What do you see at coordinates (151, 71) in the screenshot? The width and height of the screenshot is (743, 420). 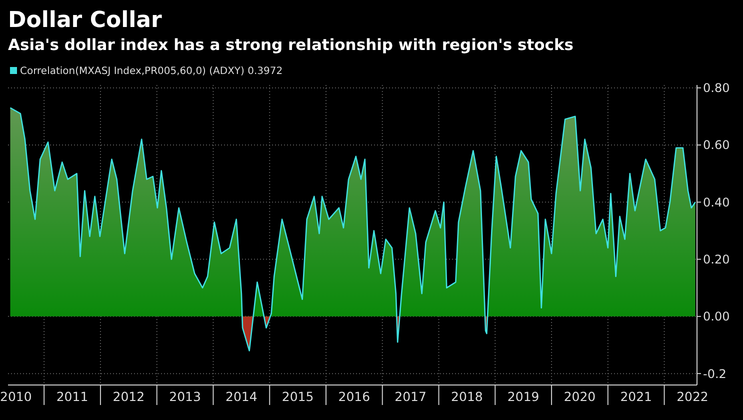 I see `legend-label: Correlation(MXASJ Index,PR005,60,0) (ADXY) 0.3972` at bounding box center [151, 71].